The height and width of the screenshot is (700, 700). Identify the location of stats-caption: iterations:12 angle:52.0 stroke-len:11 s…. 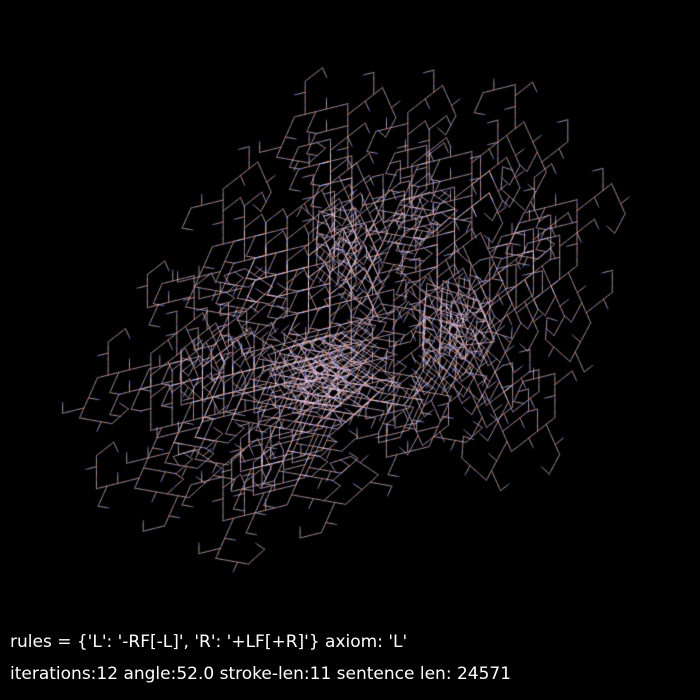
(261, 674).